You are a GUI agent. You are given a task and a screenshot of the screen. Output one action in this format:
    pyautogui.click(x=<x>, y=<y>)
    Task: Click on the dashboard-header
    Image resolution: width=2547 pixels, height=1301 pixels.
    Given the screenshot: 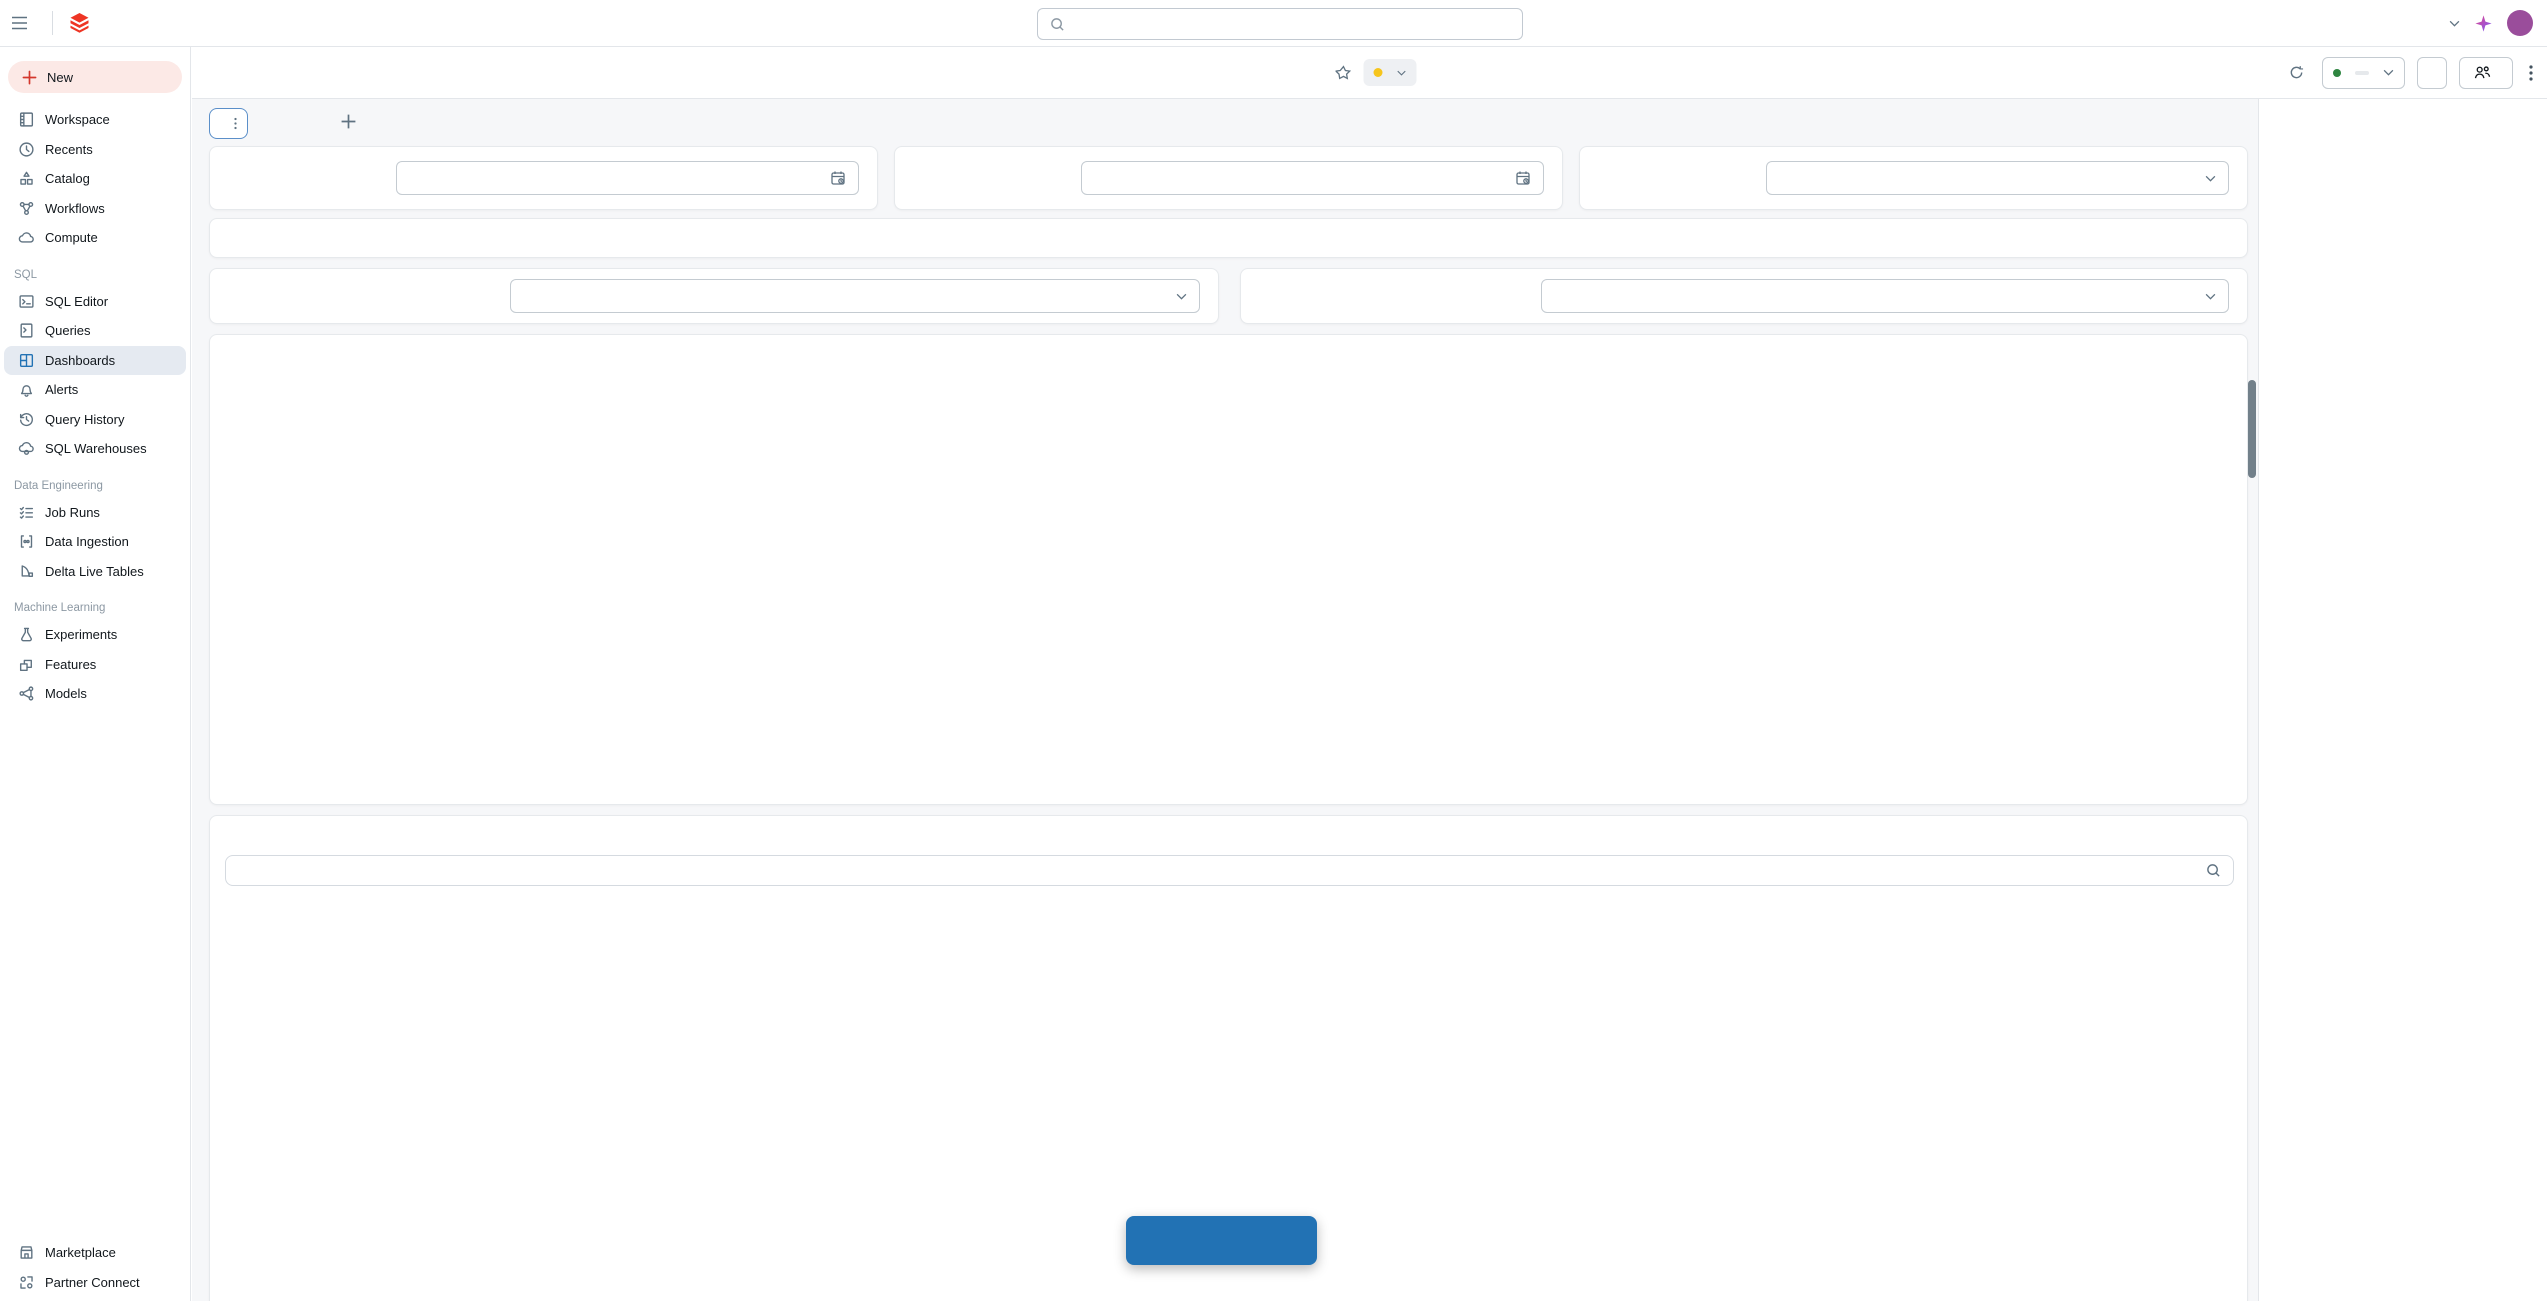 What is the action you would take?
    pyautogui.click(x=1369, y=73)
    